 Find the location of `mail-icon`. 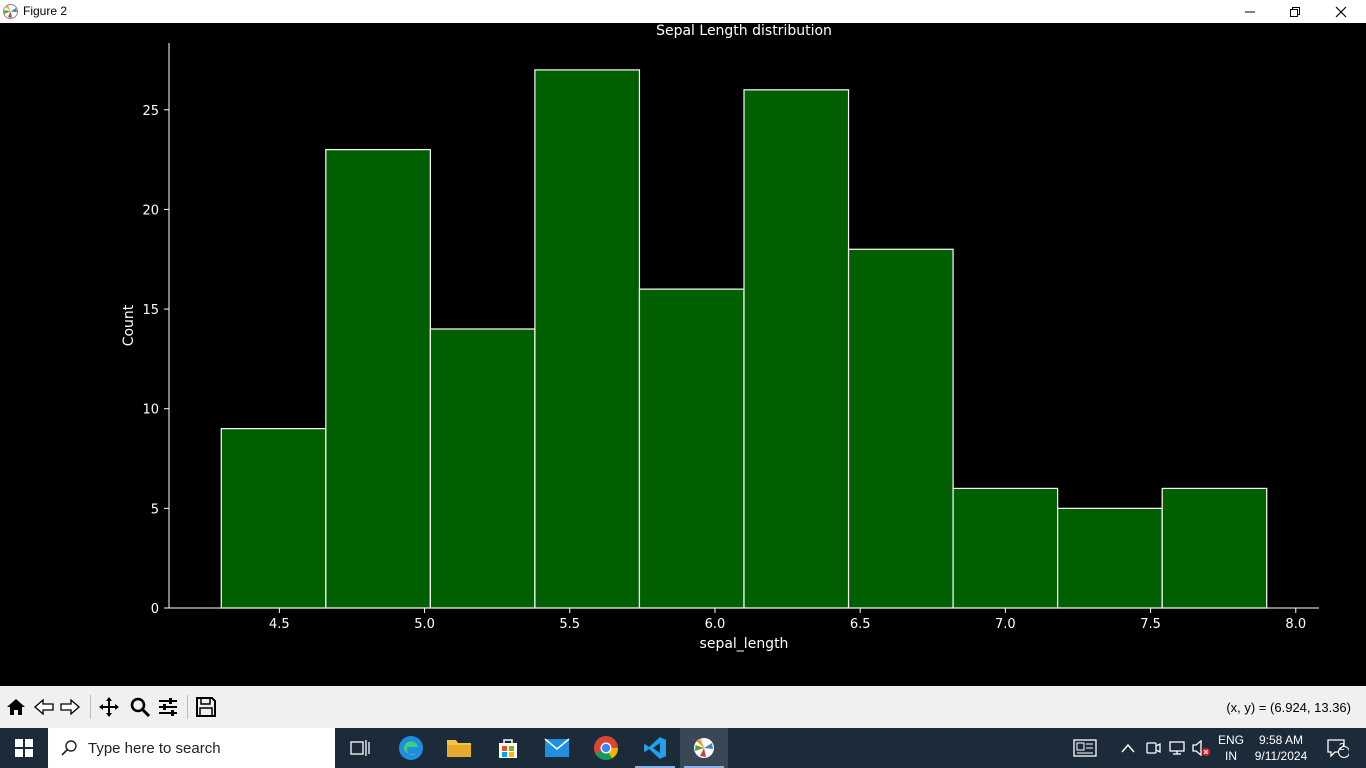

mail-icon is located at coordinates (557, 747).